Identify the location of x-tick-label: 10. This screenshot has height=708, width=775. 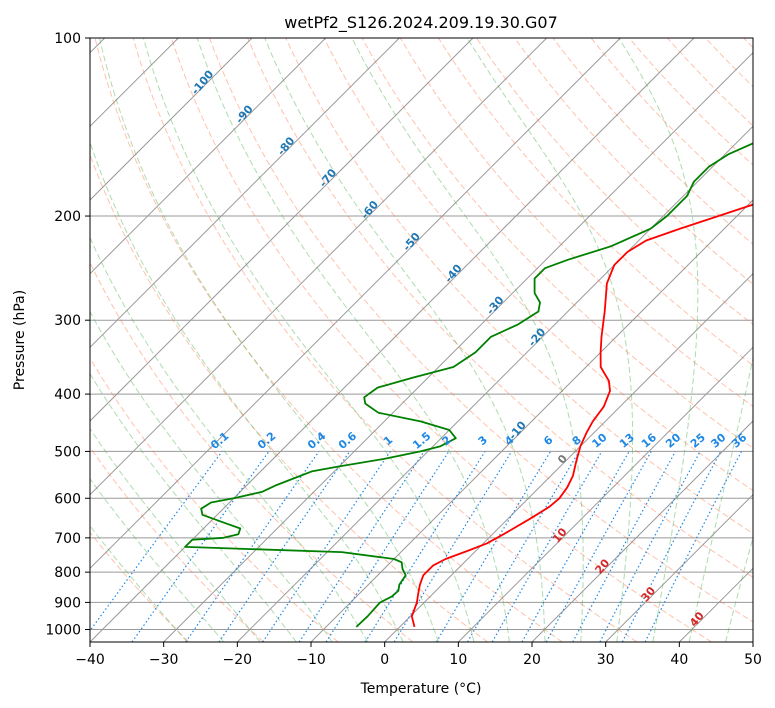
(458, 660).